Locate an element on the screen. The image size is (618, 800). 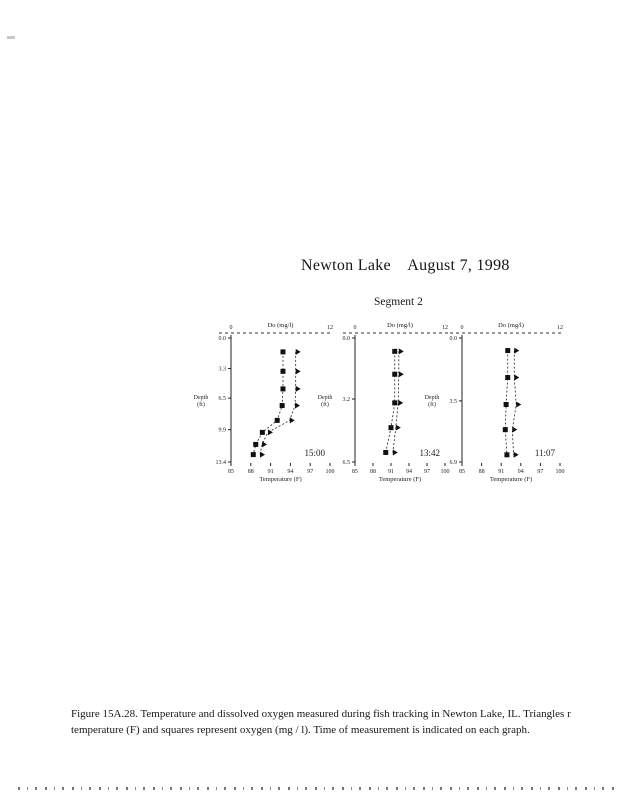
scan-edge-noise is located at coordinates (317, 788).